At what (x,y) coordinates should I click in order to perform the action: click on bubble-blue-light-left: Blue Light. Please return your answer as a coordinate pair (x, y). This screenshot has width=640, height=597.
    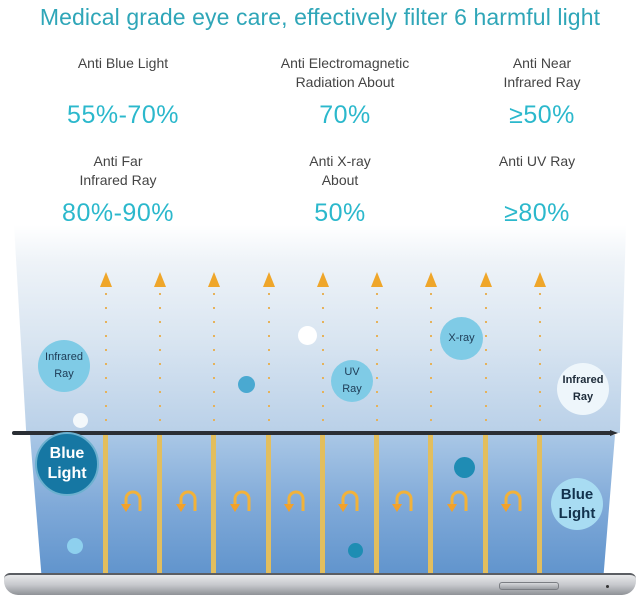
    Looking at the image, I should click on (67, 464).